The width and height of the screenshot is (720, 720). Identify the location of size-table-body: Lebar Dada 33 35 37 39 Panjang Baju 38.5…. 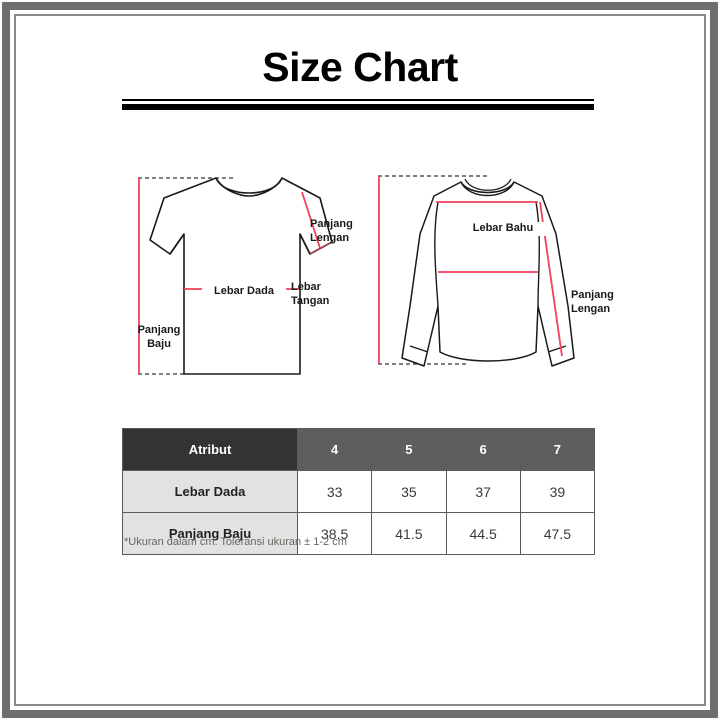
(359, 512).